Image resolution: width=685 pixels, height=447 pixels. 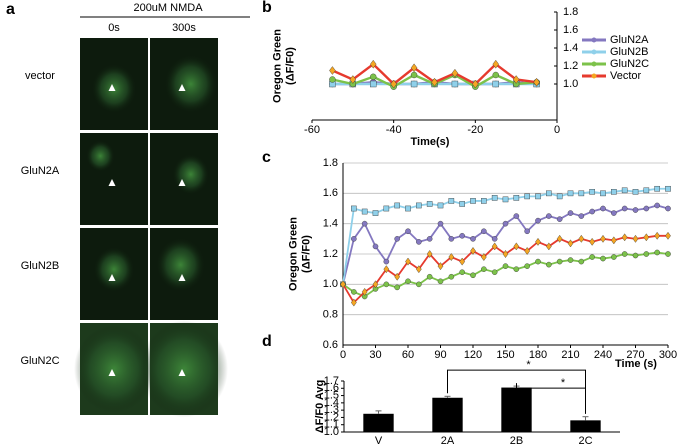 What do you see at coordinates (538, 355) in the screenshot?
I see `x-tick-label: 180` at bounding box center [538, 355].